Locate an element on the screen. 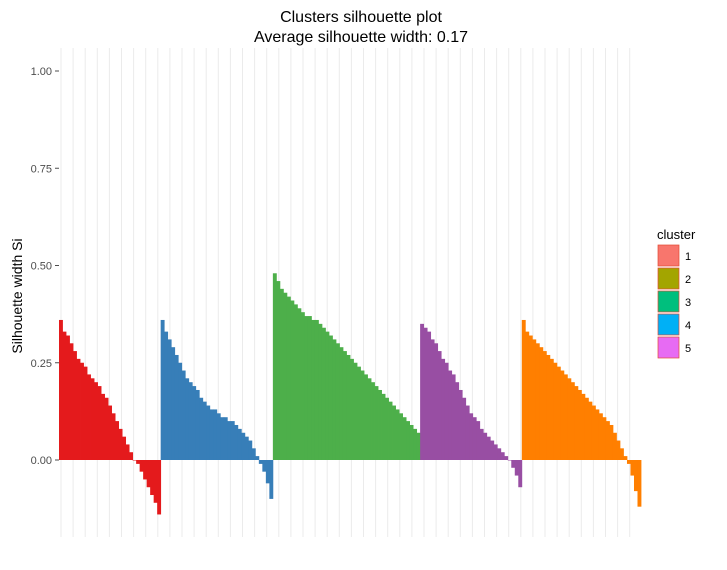 This screenshot has height=570, width=727. legend-label: 2 is located at coordinates (688, 280).